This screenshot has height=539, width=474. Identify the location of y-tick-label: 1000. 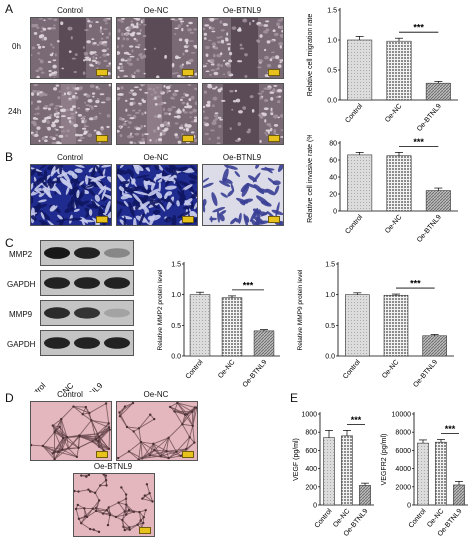
(309, 415).